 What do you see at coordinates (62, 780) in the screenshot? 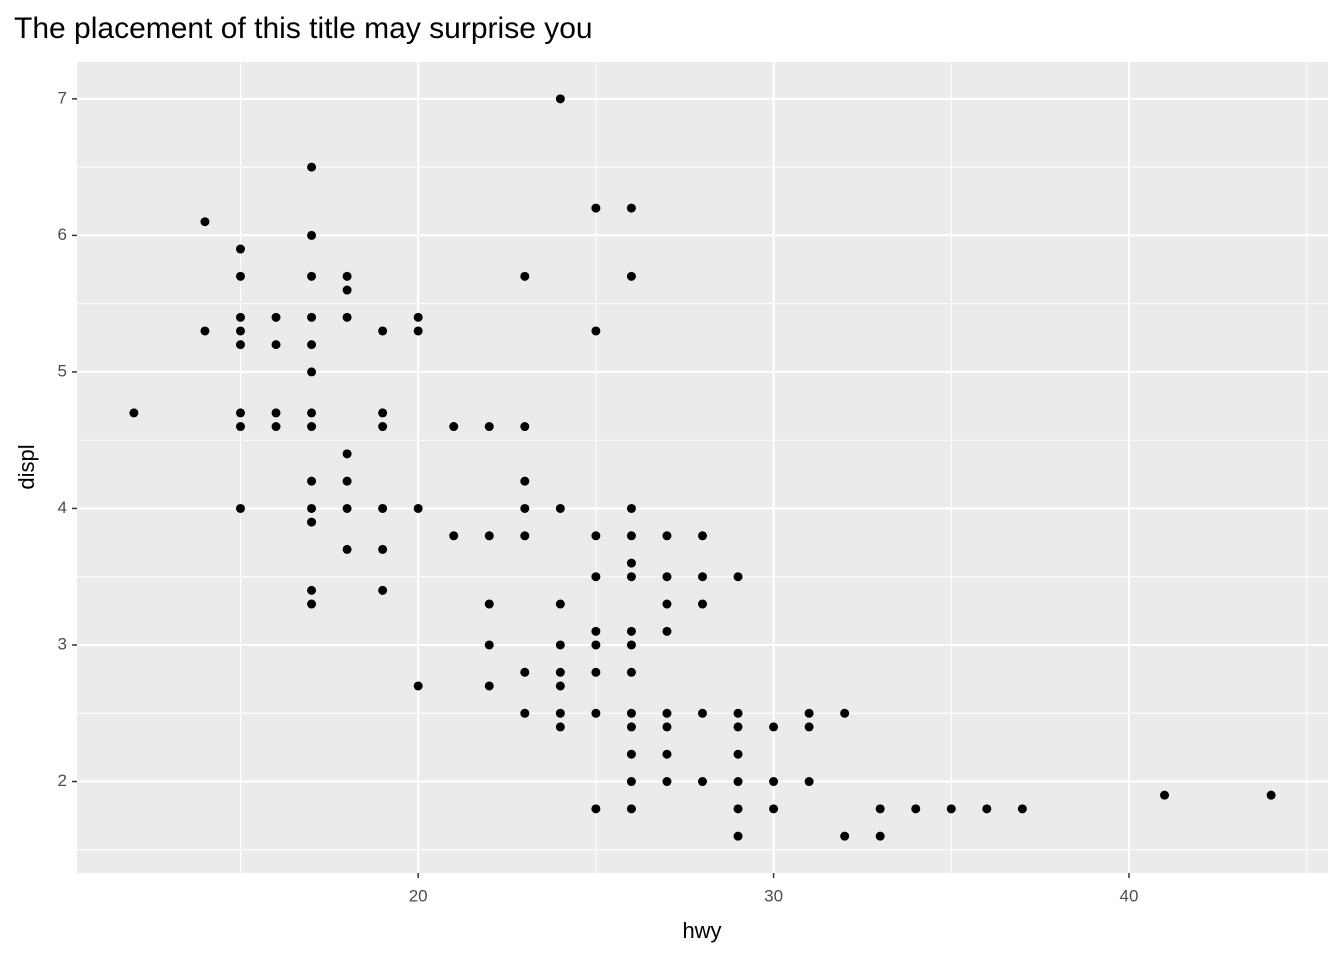
I see `y-tick-label: 2` at bounding box center [62, 780].